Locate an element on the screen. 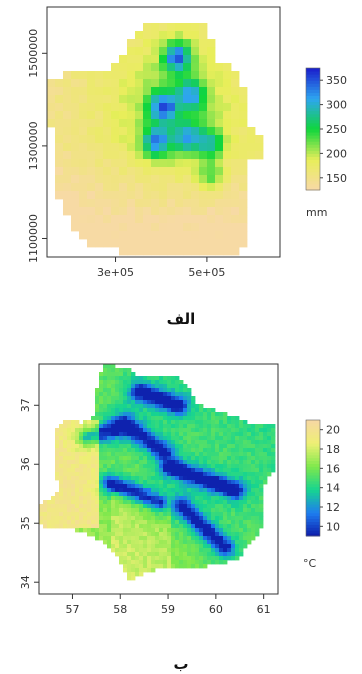 The width and height of the screenshot is (362, 674). rainfall-map-legend-title: mm is located at coordinates (316, 212).